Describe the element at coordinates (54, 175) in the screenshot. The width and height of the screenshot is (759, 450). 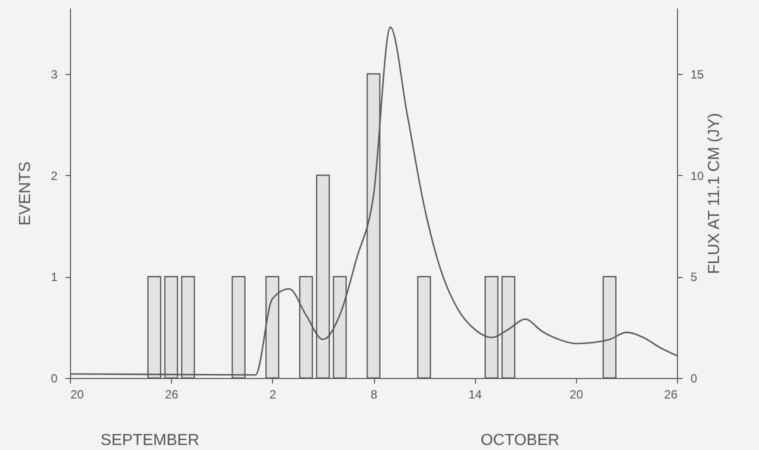
I see `y-tick-label: 2` at that location.